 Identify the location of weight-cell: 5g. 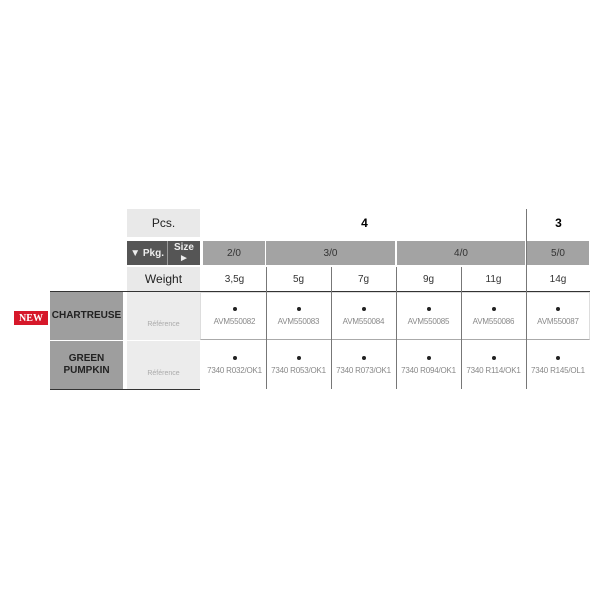
(298, 279).